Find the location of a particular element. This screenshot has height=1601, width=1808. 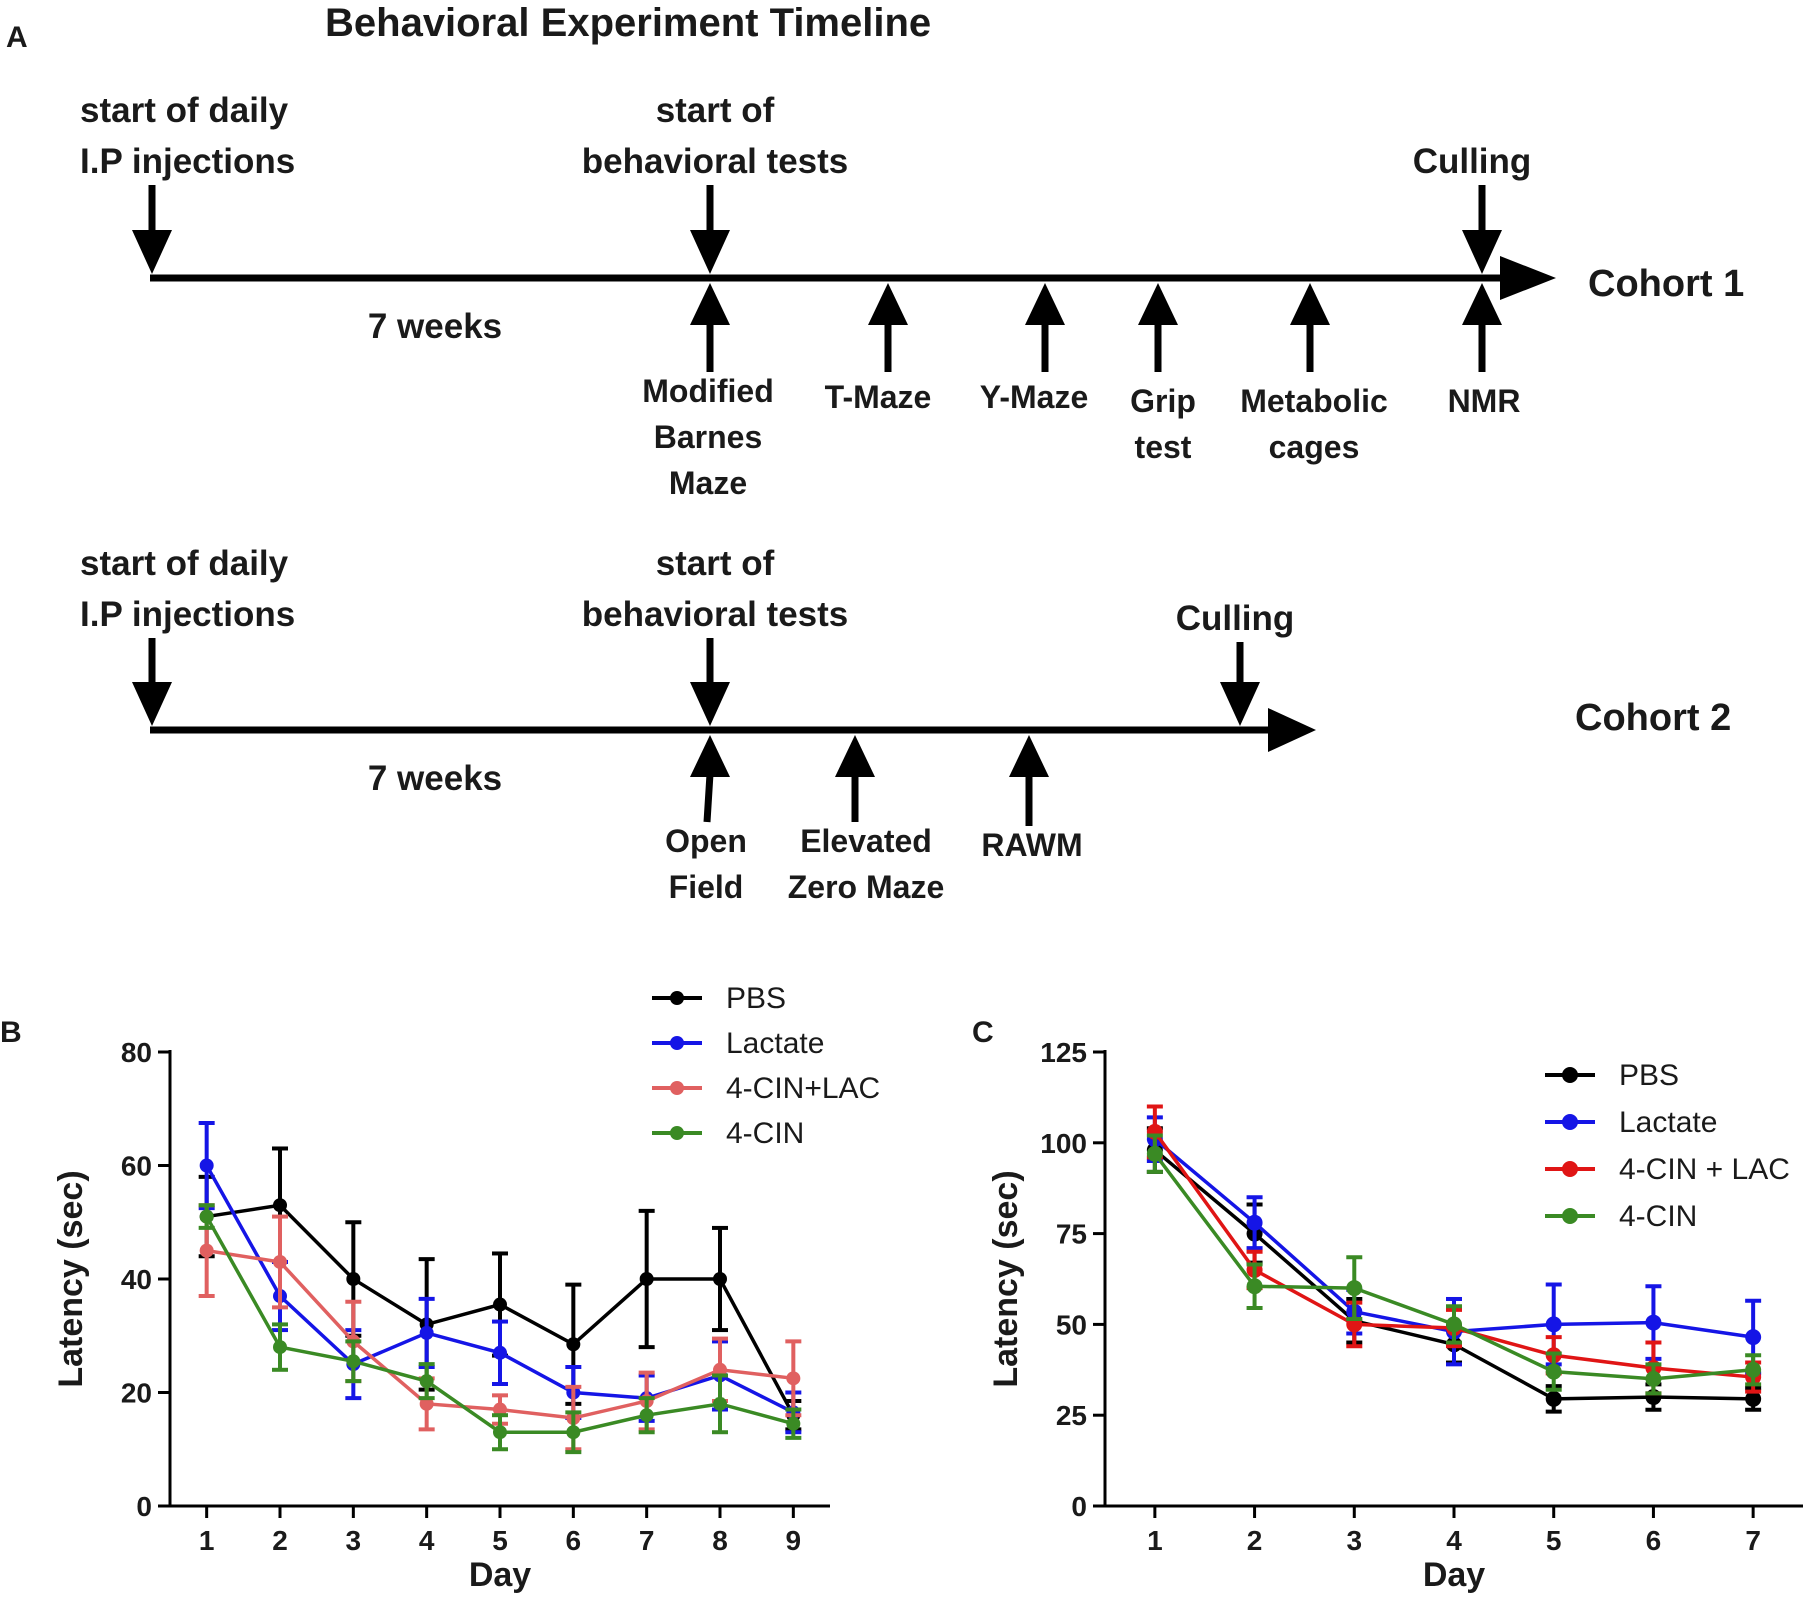

panel-c-ytick-label: 0 is located at coordinates (1079, 1506).